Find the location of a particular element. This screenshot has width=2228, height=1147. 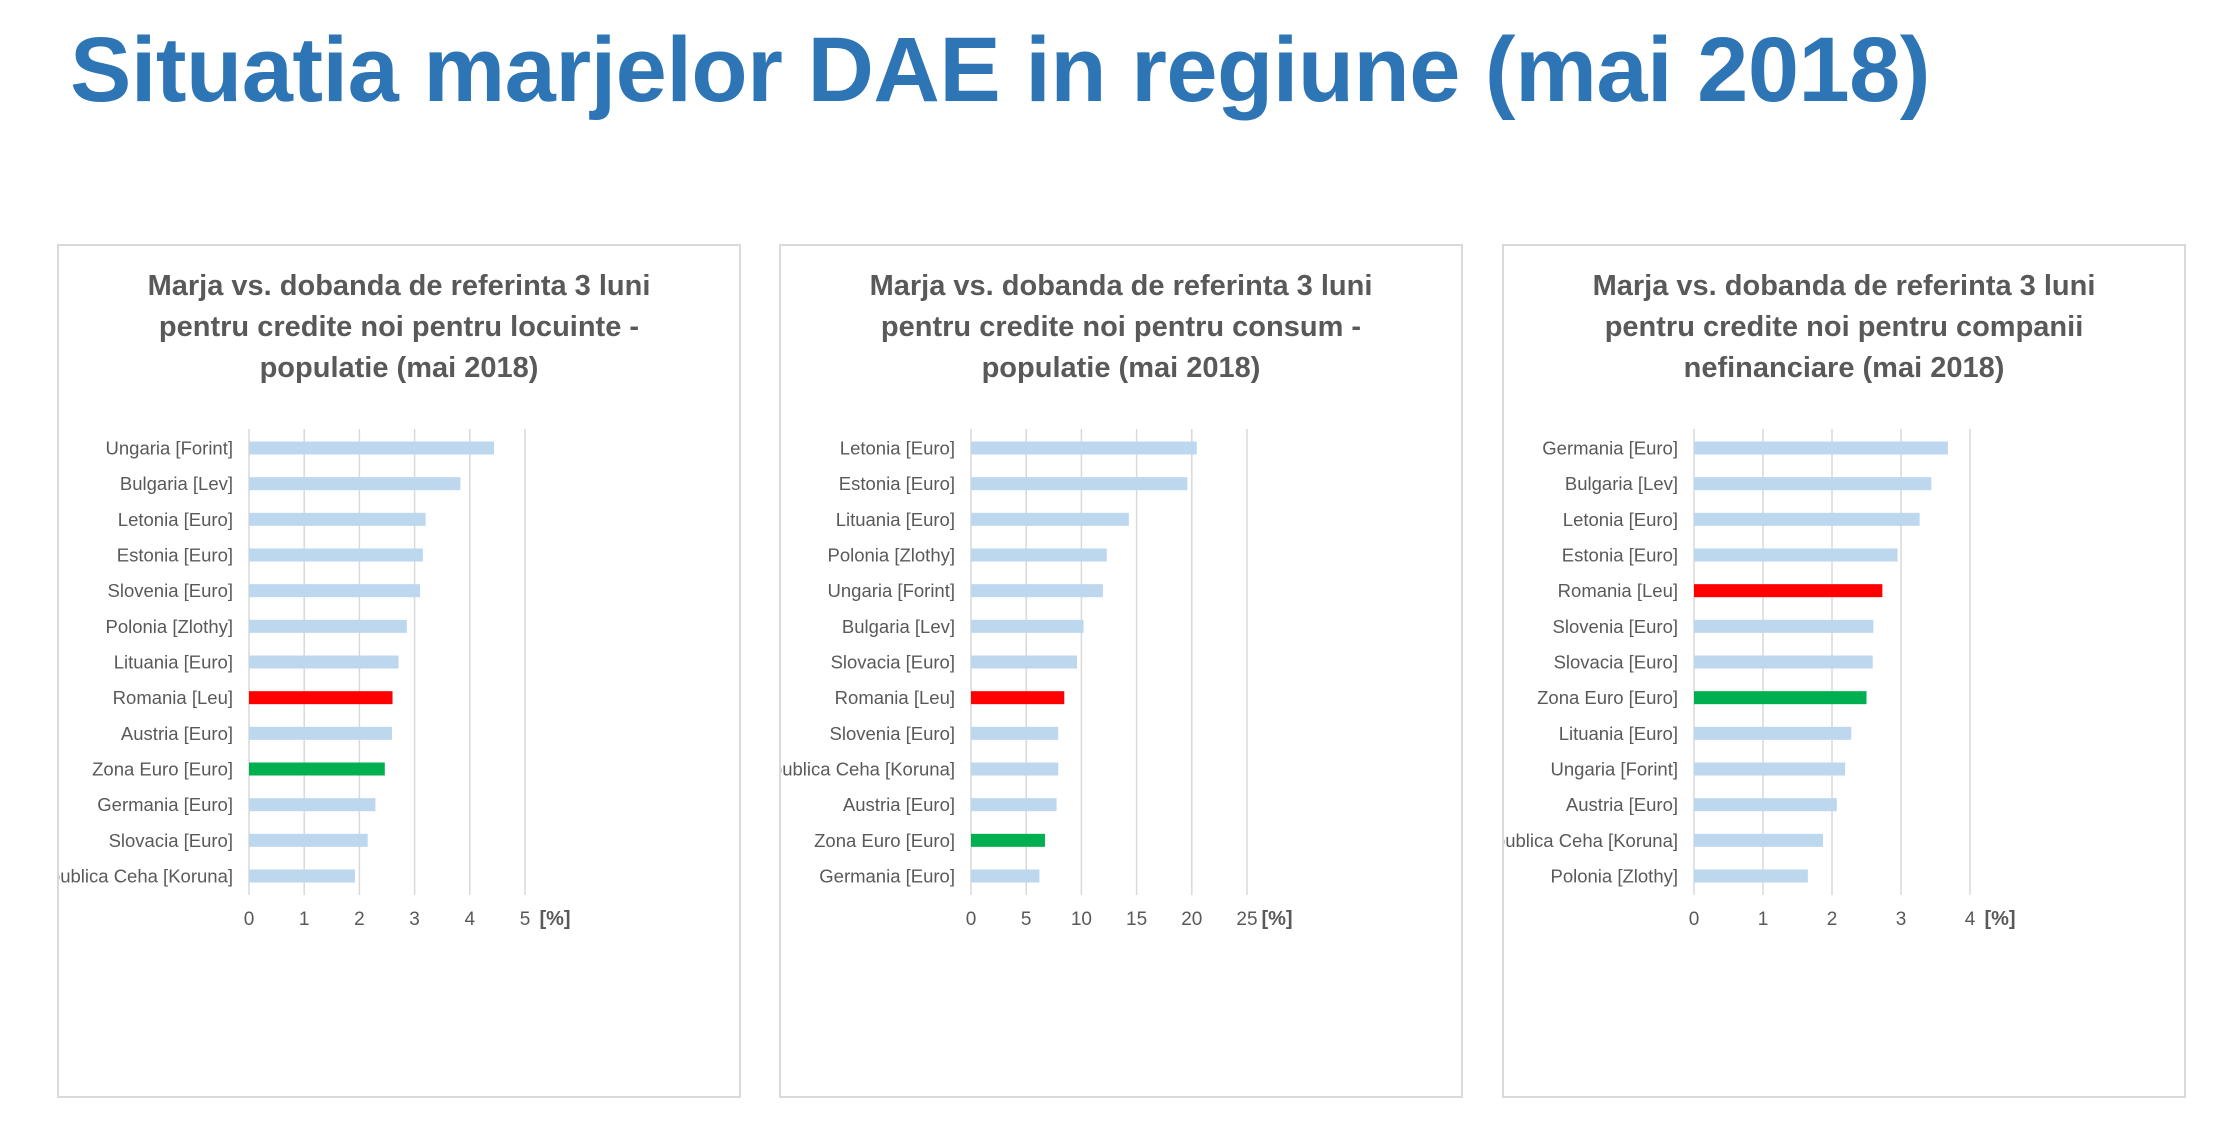

x-tick-label: 15 is located at coordinates (1136, 919).